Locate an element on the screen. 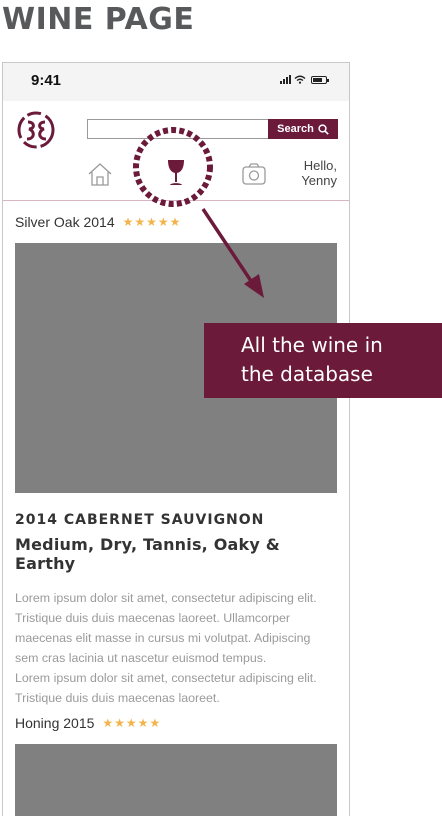 The height and width of the screenshot is (816, 442). status-bar: 9:41 is located at coordinates (176, 82).